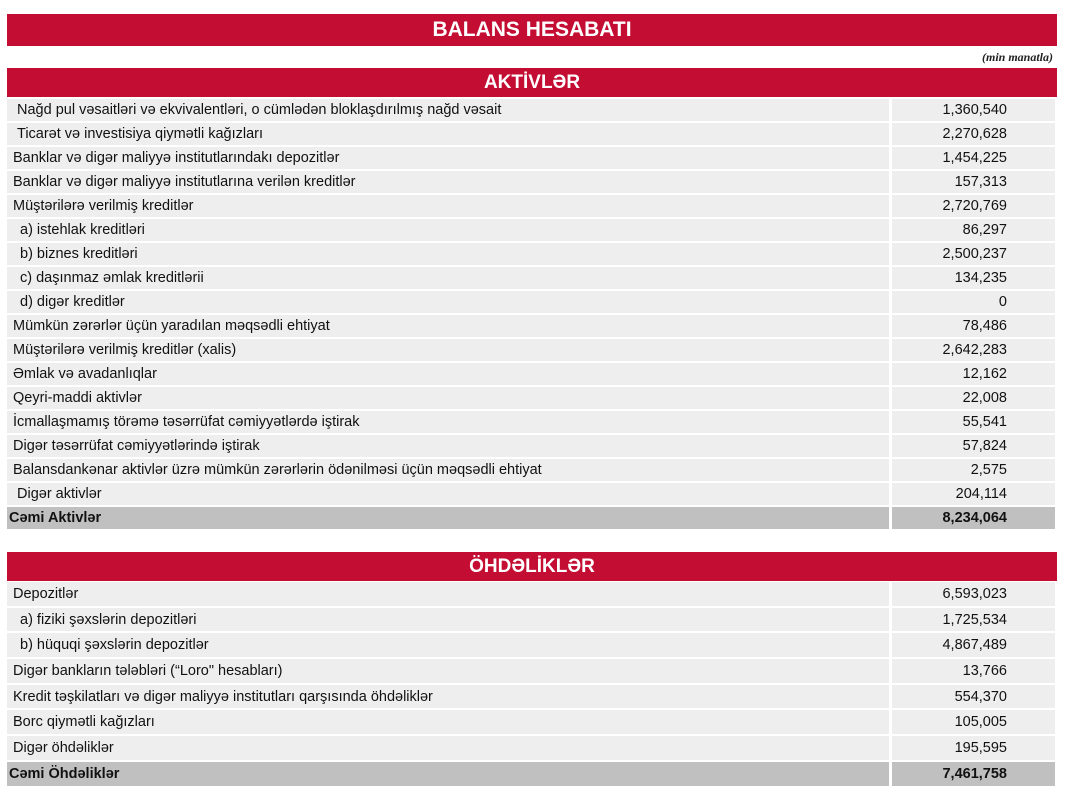  What do you see at coordinates (448, 398) in the screenshot?
I see `row-label: Qeyri-maddi aktivlər` at bounding box center [448, 398].